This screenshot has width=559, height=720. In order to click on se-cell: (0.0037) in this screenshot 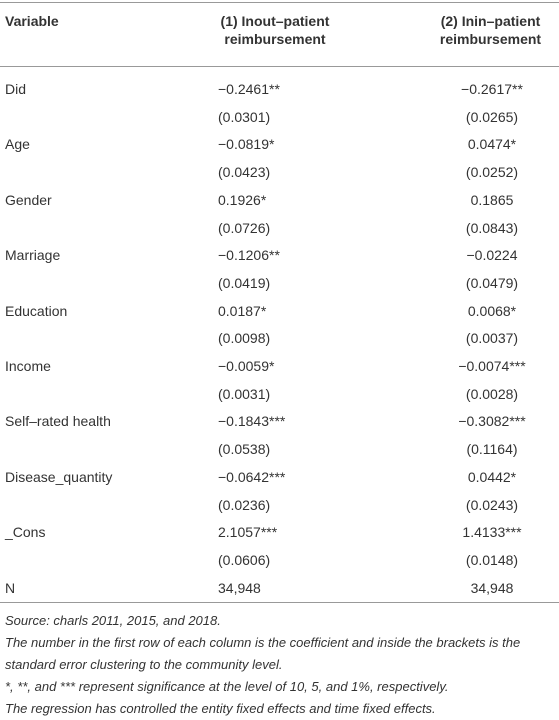, I will do `click(492, 338)`.